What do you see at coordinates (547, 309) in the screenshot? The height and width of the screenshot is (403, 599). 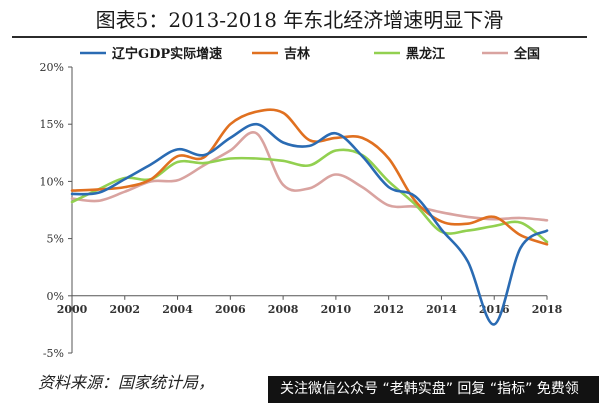 I see `x-tick-label: 2018` at bounding box center [547, 309].